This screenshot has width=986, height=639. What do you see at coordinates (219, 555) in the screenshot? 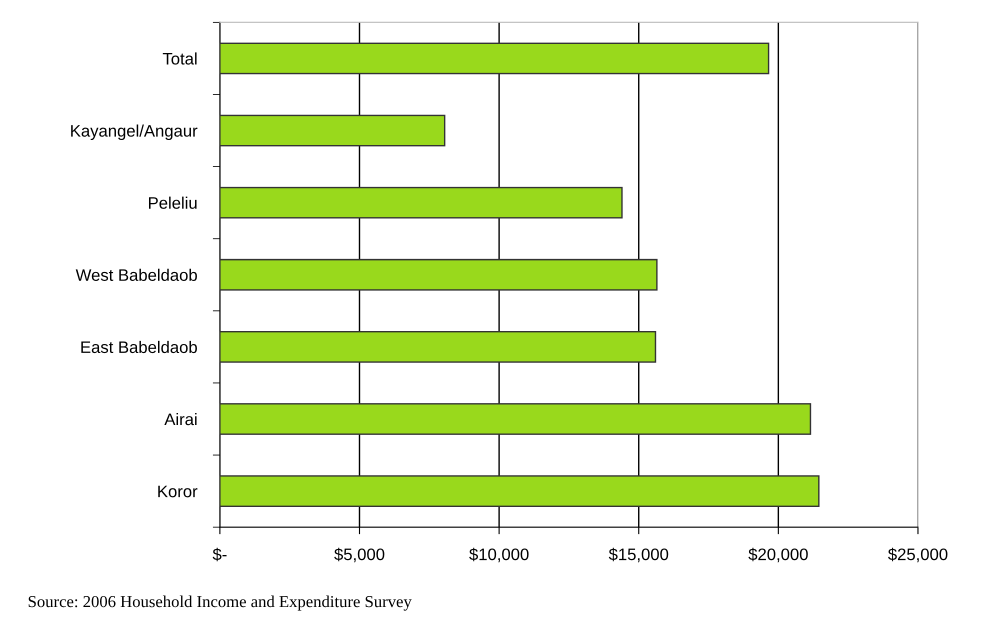
I see `x-tick-label: $-` at bounding box center [219, 555].